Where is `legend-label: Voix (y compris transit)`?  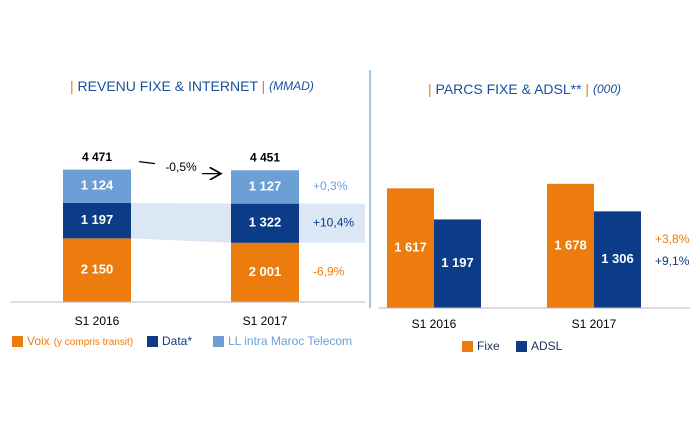 legend-label: Voix (y compris transit) is located at coordinates (80, 341).